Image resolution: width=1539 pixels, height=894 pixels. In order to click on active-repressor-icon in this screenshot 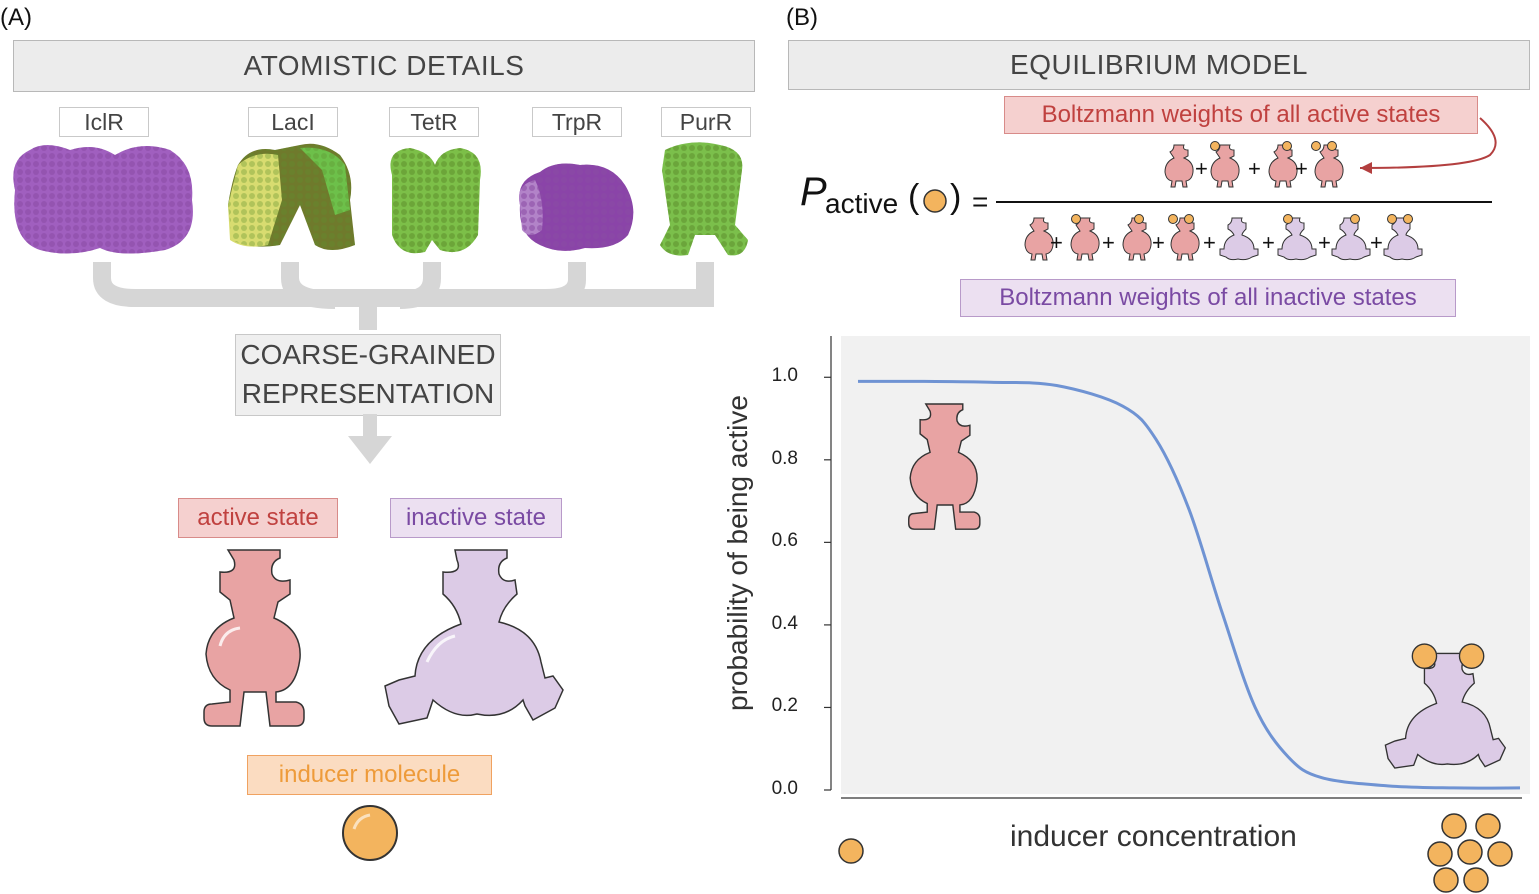, I will do `click(254, 638)`.